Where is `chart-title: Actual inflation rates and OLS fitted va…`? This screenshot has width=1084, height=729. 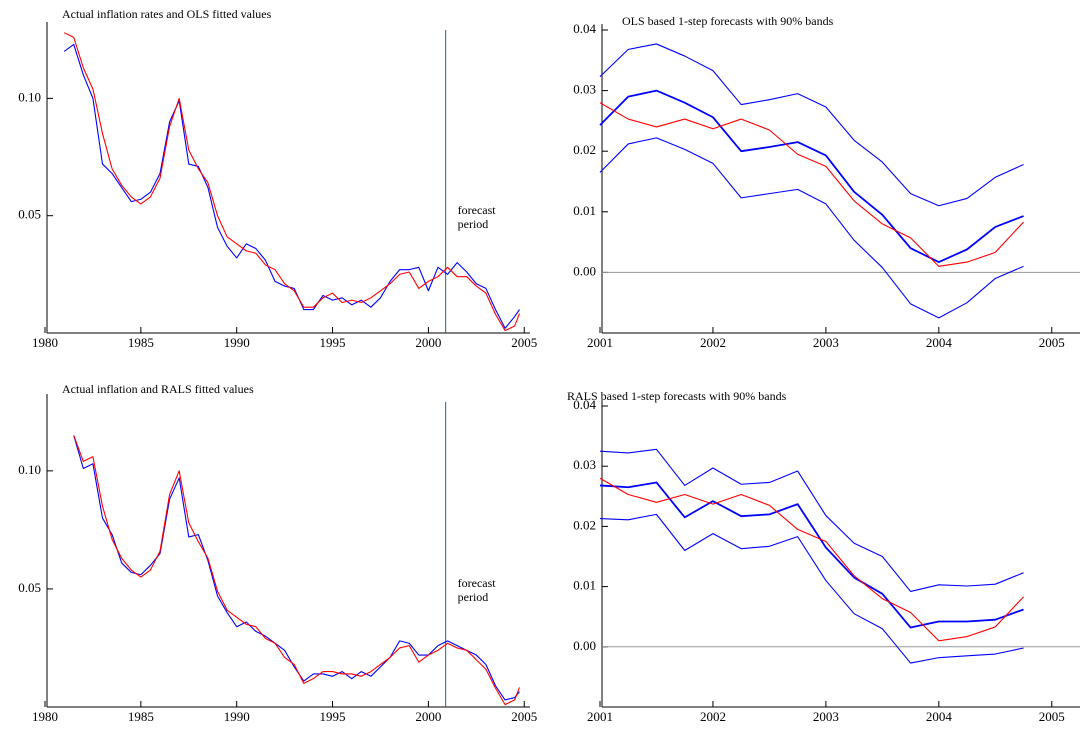 chart-title: Actual inflation rates and OLS fitted va… is located at coordinates (167, 14).